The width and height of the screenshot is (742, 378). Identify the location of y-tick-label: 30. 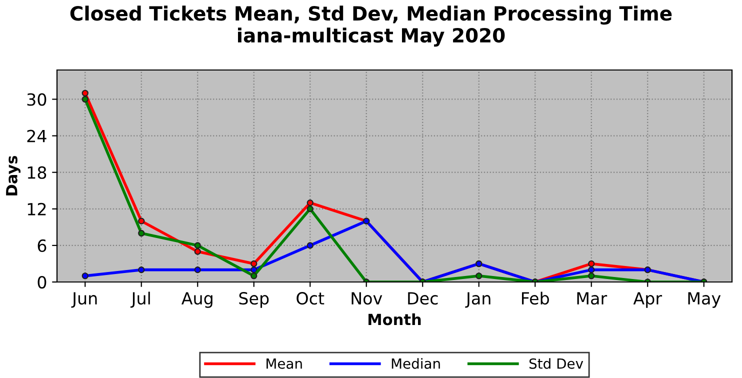
(36, 99).